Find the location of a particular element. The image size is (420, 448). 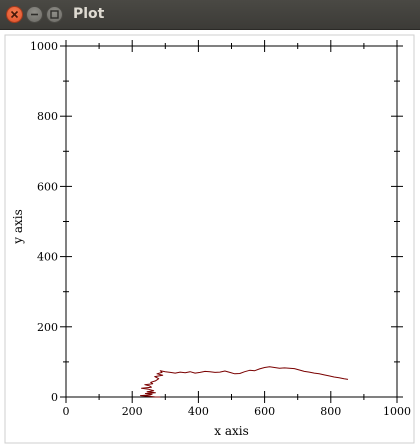

x-axis-label: x axis is located at coordinates (231, 431).